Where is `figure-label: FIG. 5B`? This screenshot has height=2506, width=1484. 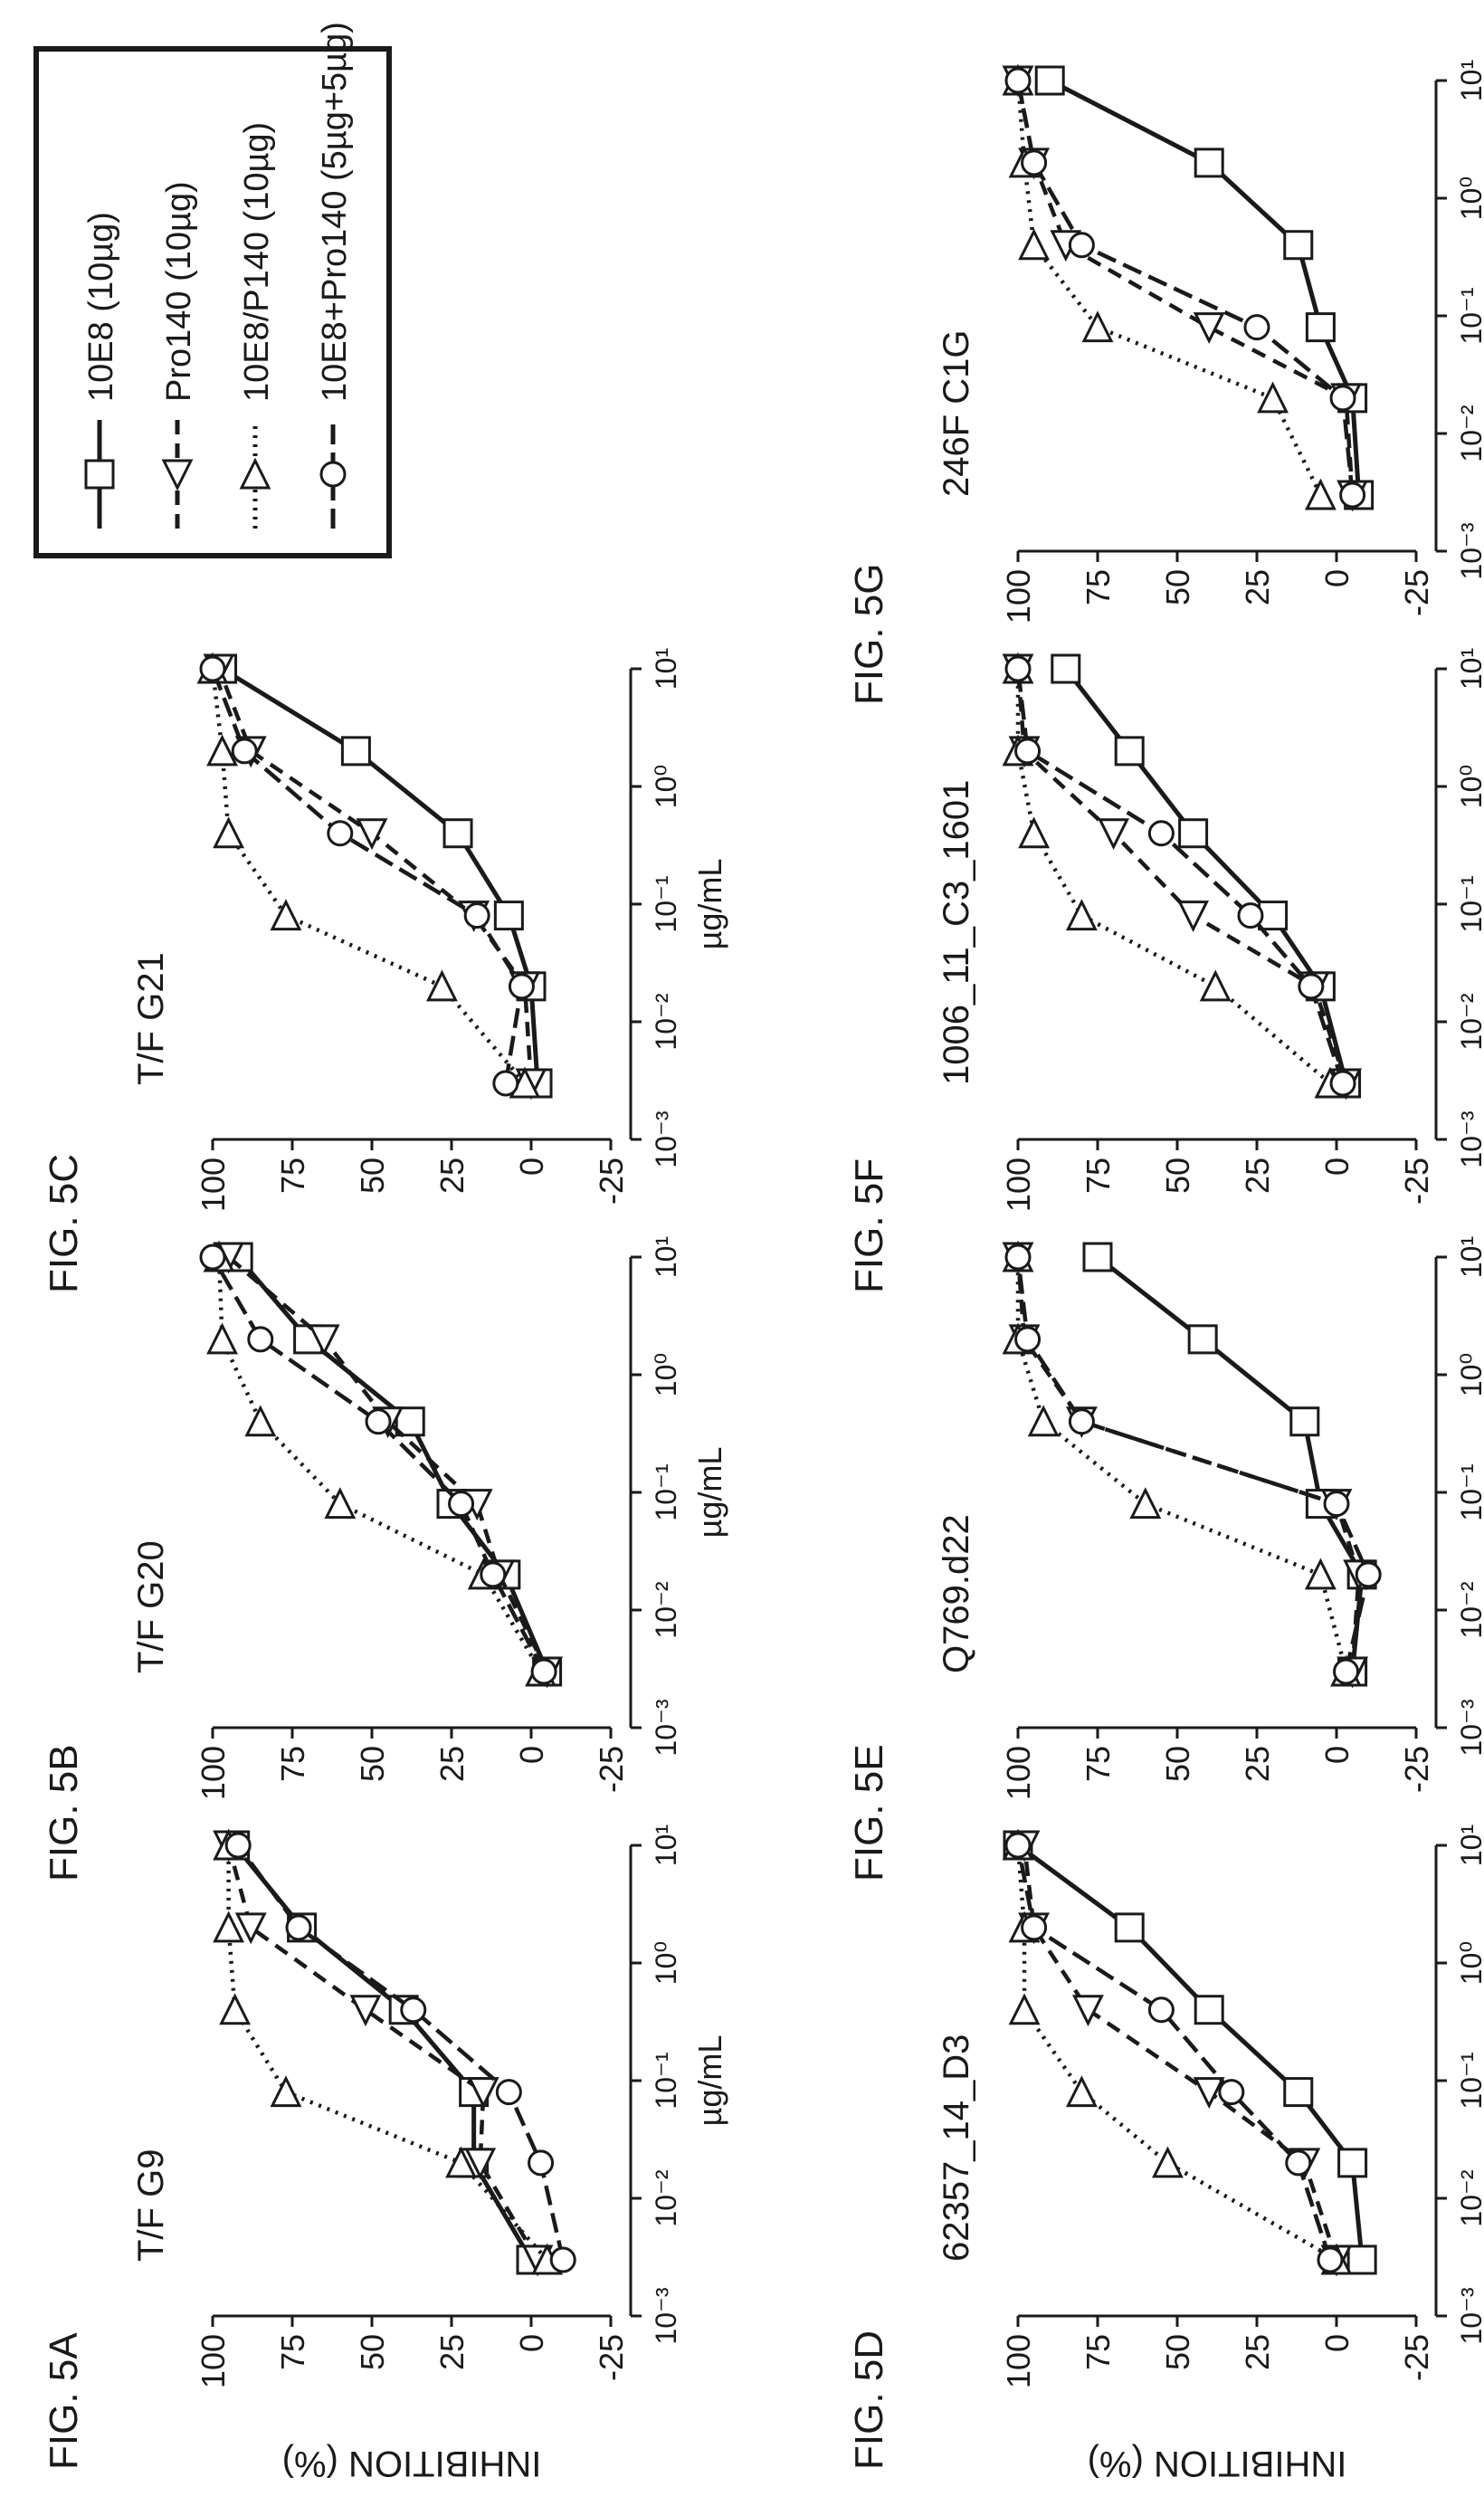
figure-label: FIG. 5B is located at coordinates (64, 1813).